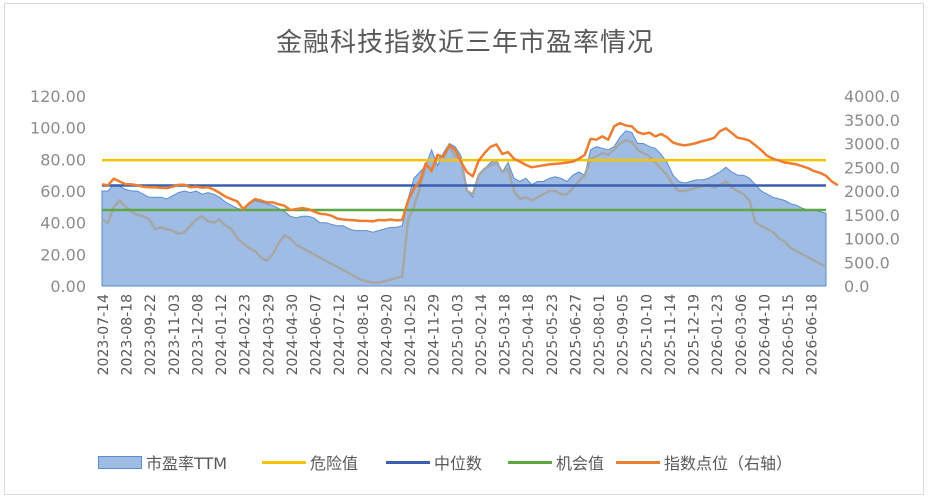 The width and height of the screenshot is (930, 500). What do you see at coordinates (728, 463) in the screenshot?
I see `legend-label-index: 指数点位（右轴）` at bounding box center [728, 463].